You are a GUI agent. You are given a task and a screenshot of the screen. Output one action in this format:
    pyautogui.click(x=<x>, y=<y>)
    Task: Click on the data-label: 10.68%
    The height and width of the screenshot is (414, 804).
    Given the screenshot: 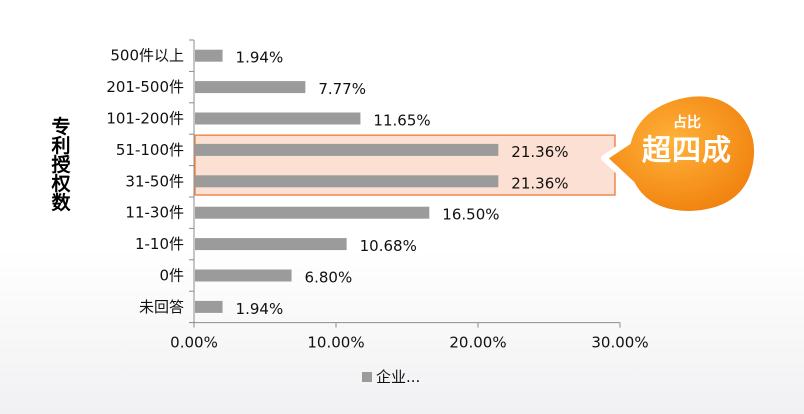 What is the action you would take?
    pyautogui.click(x=388, y=246)
    